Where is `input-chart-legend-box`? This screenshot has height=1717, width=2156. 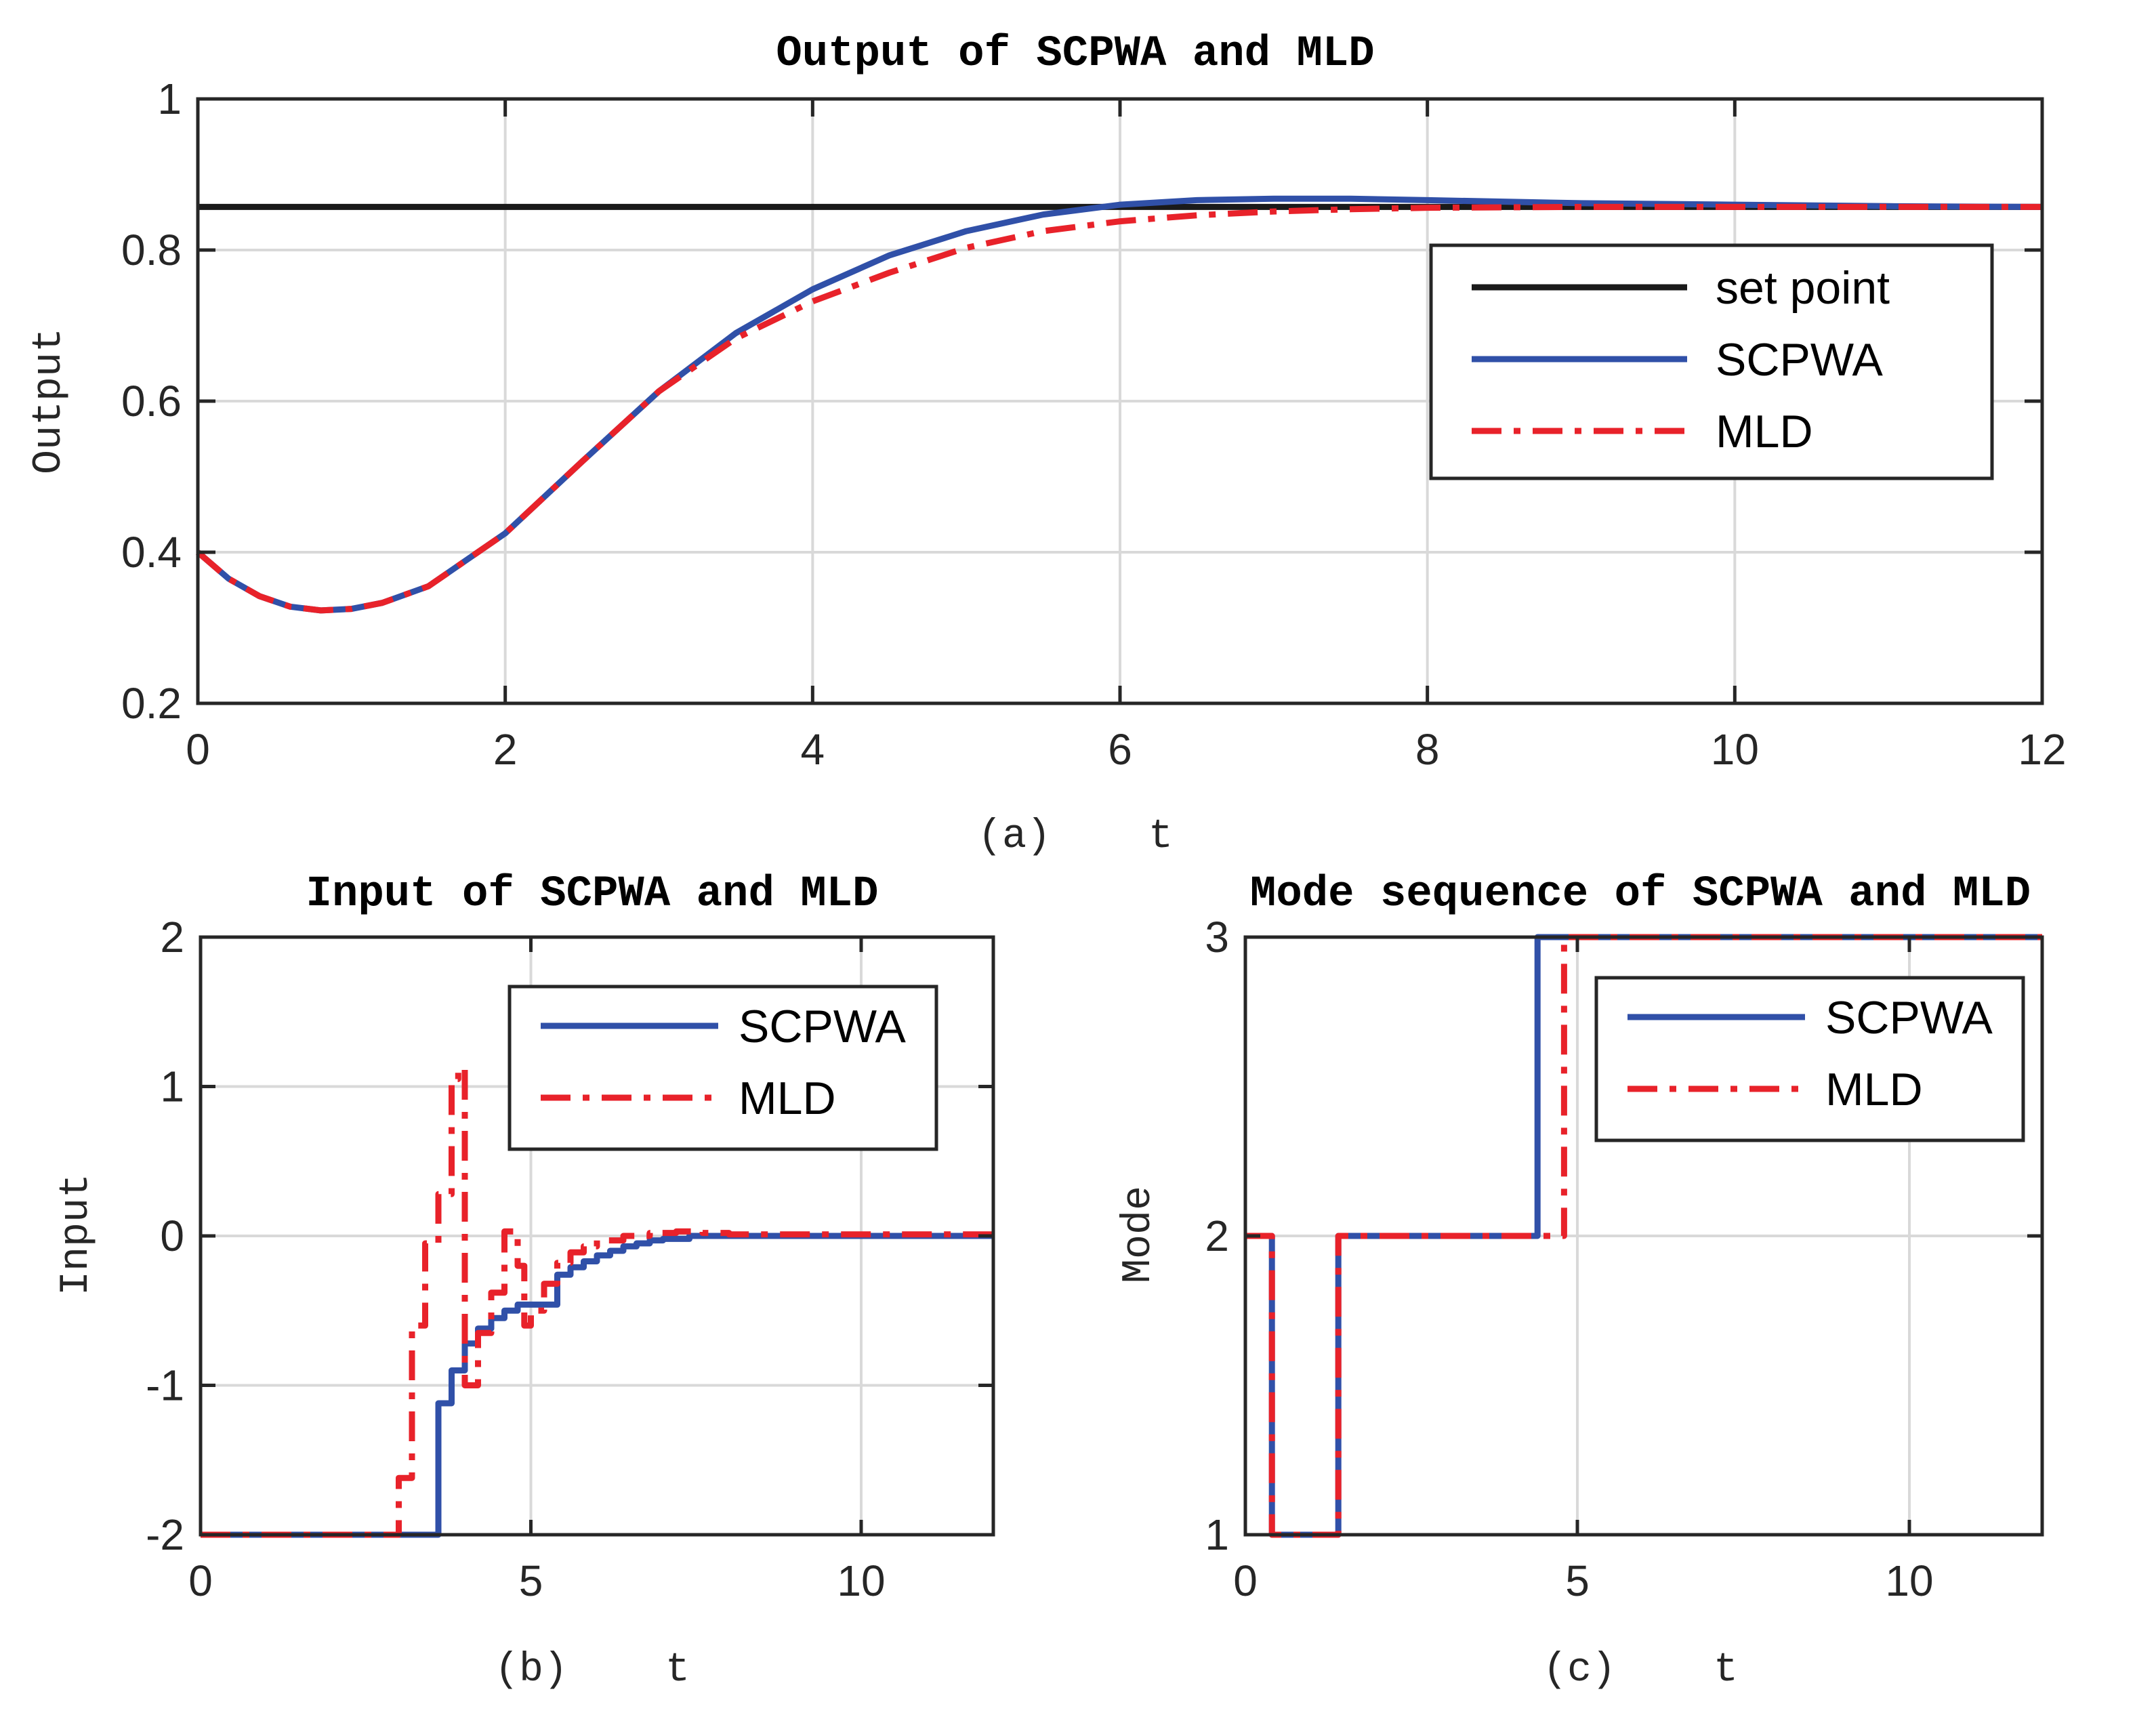
input-chart-legend-box is located at coordinates (722, 1068).